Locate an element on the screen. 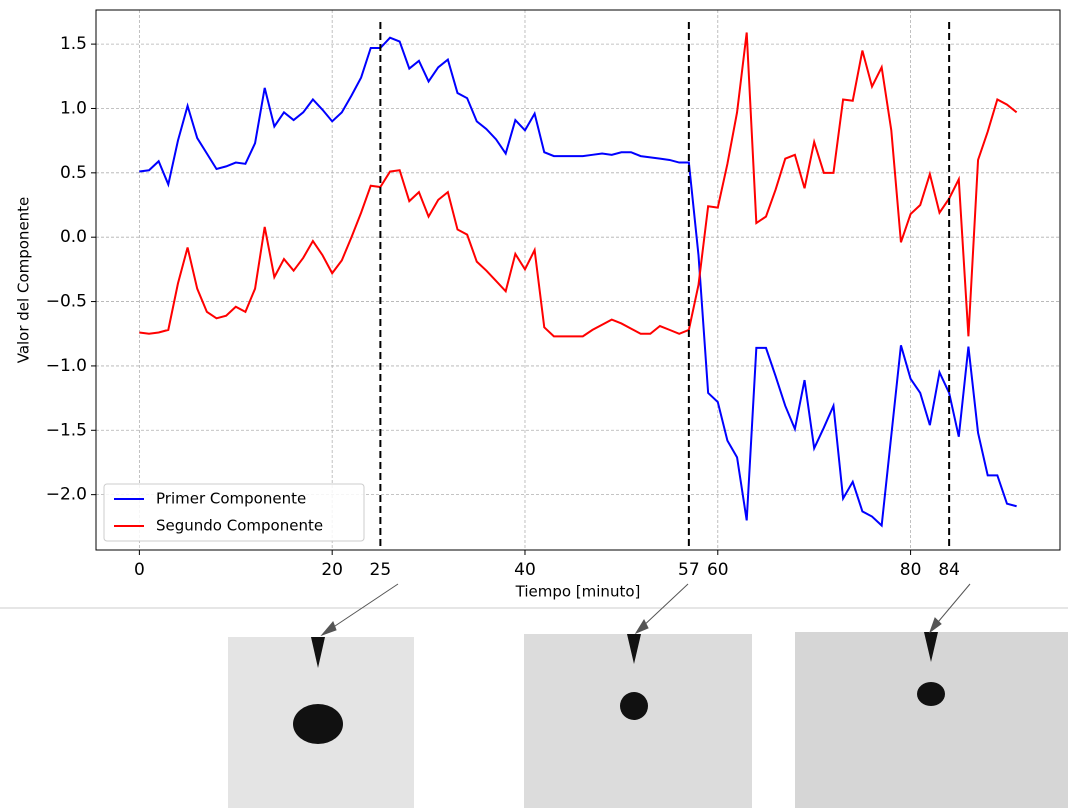 The width and height of the screenshot is (1068, 812). y-tick-label: −0.5 is located at coordinates (66, 302).